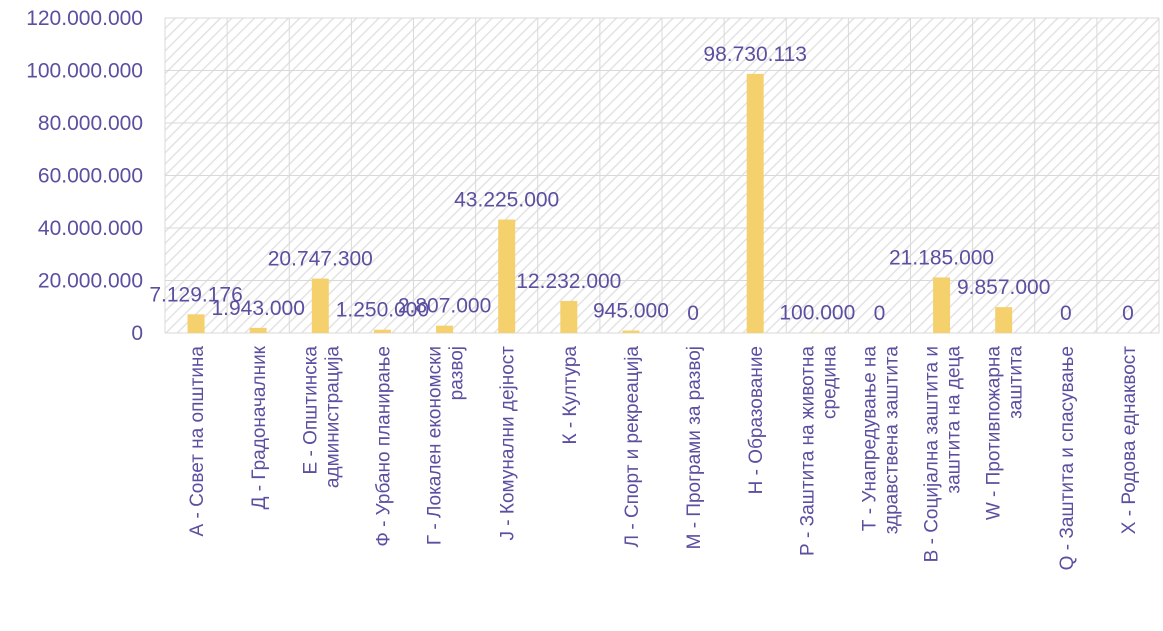 This screenshot has height=631, width=1163. What do you see at coordinates (320, 259) in the screenshot?
I see `data-label: 20.747.300` at bounding box center [320, 259].